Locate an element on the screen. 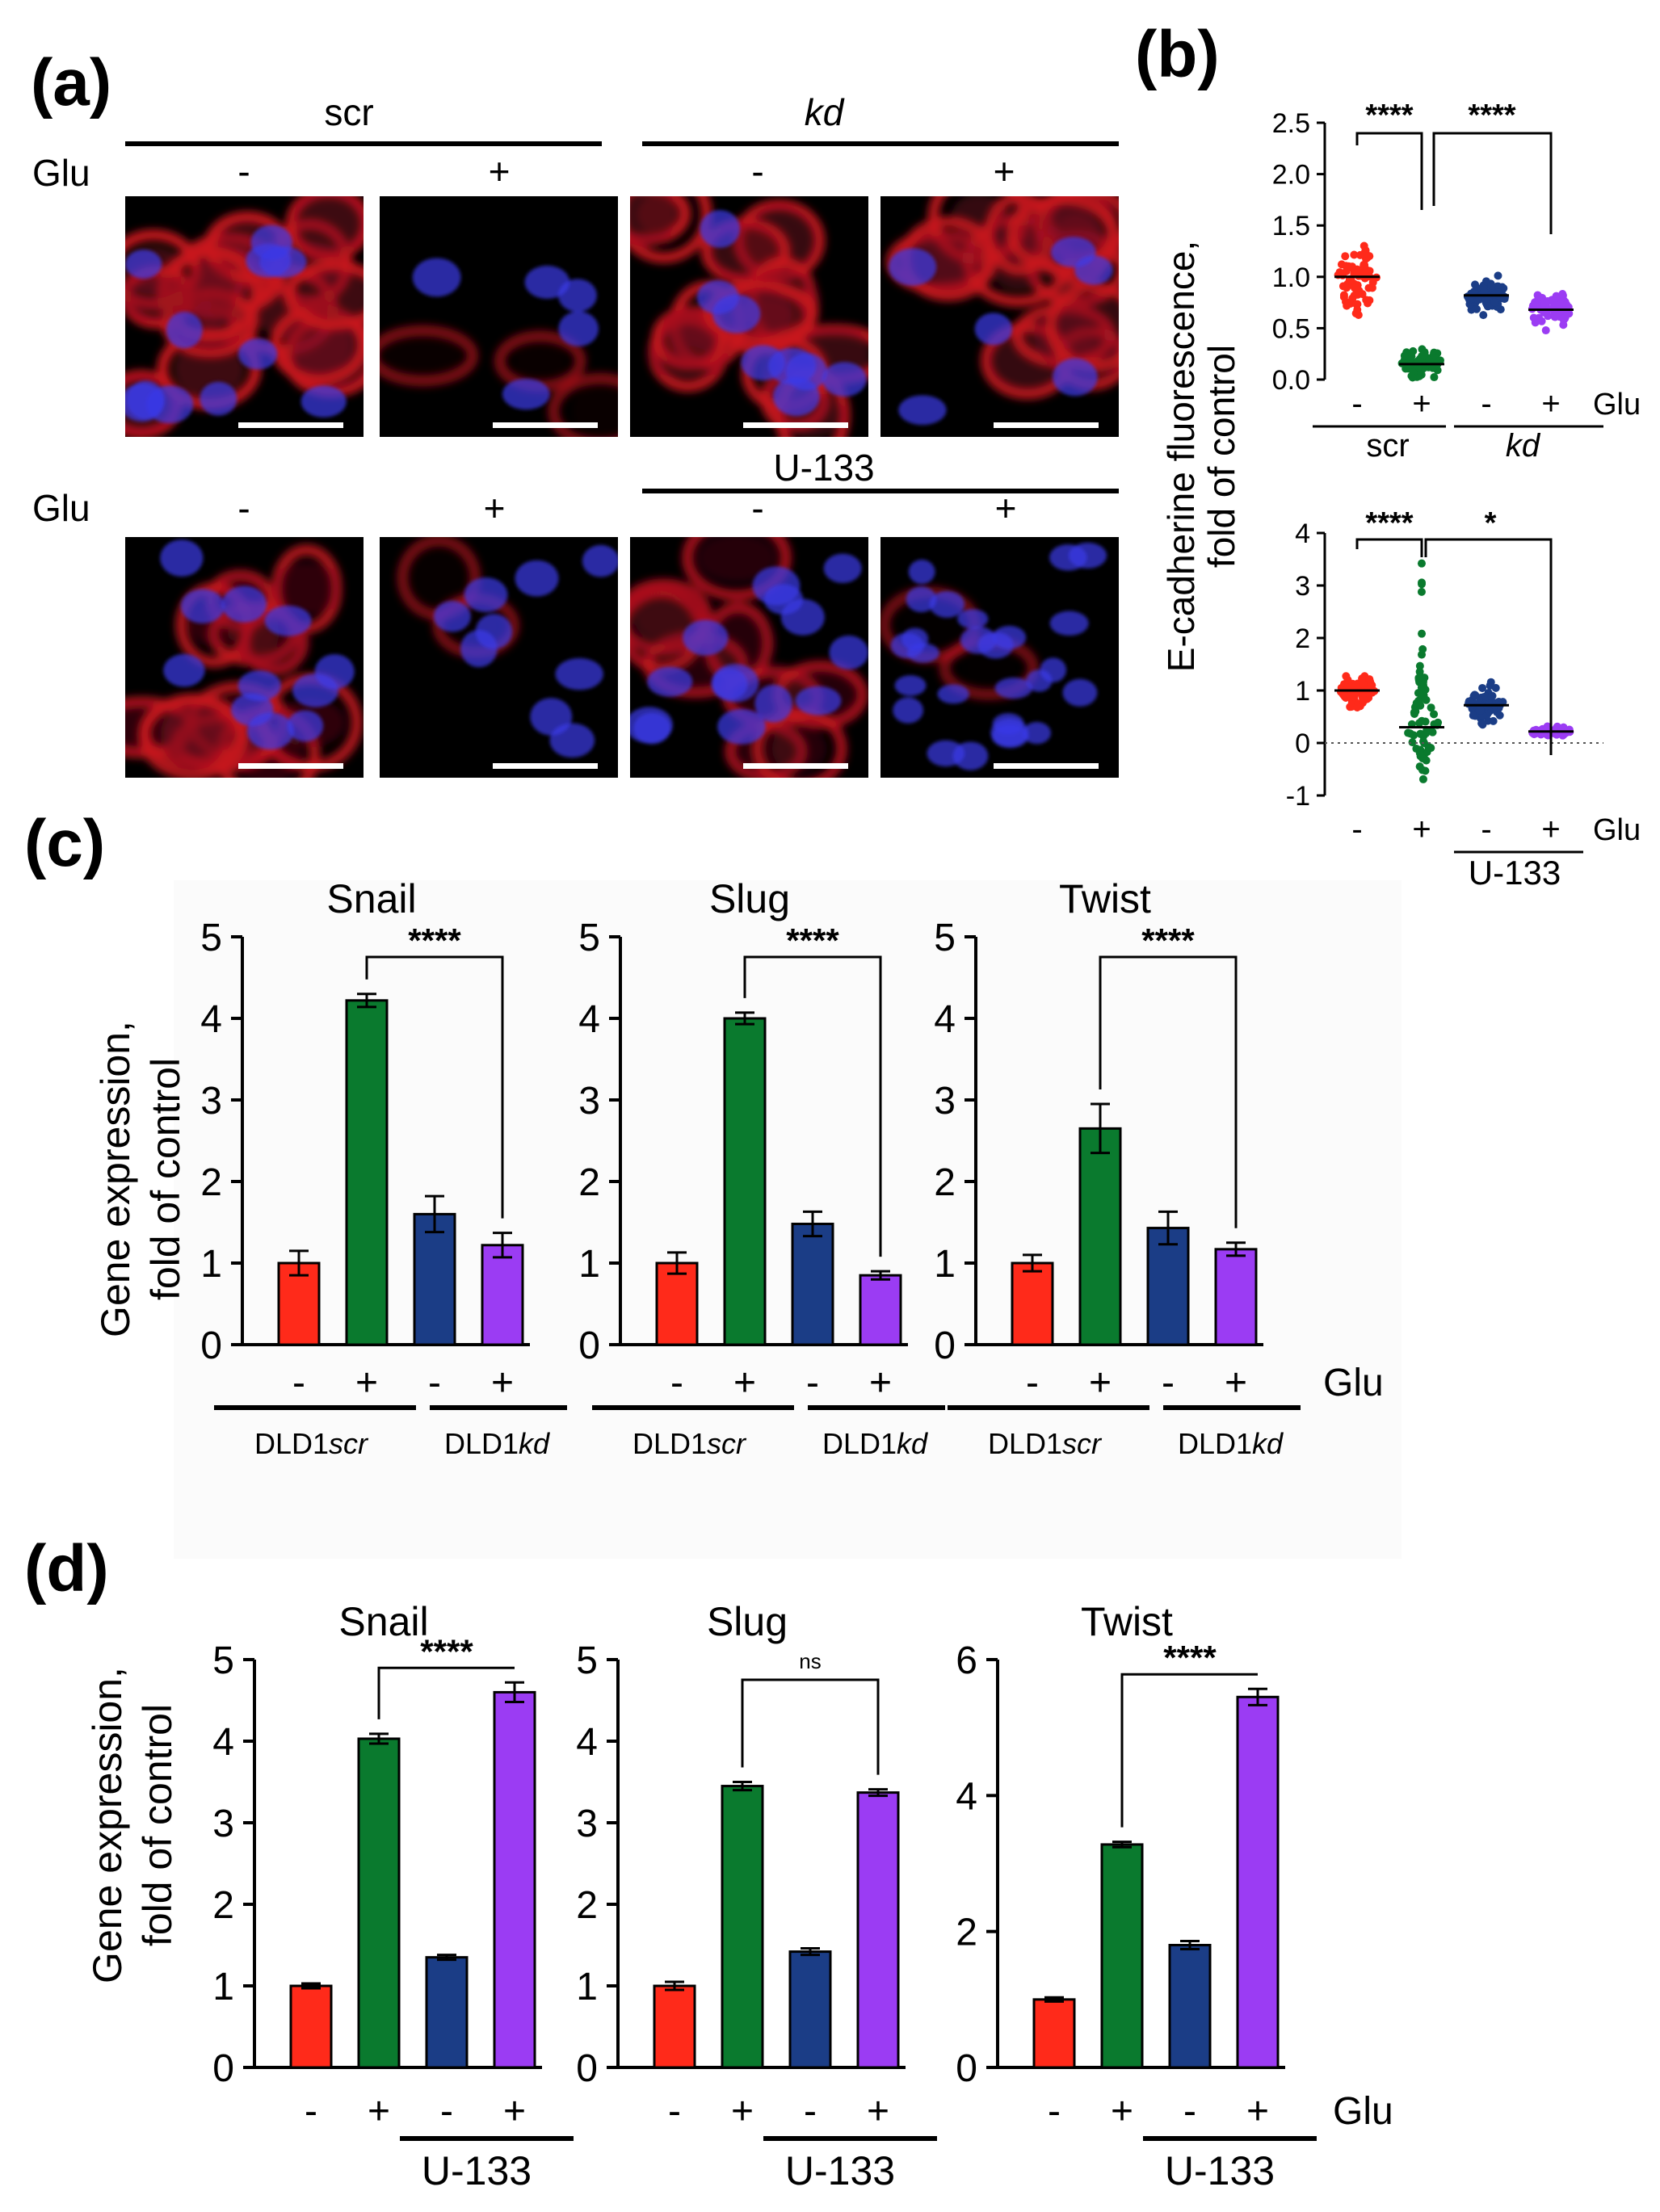  y-tick-label: 1.5 is located at coordinates (1291, 226).